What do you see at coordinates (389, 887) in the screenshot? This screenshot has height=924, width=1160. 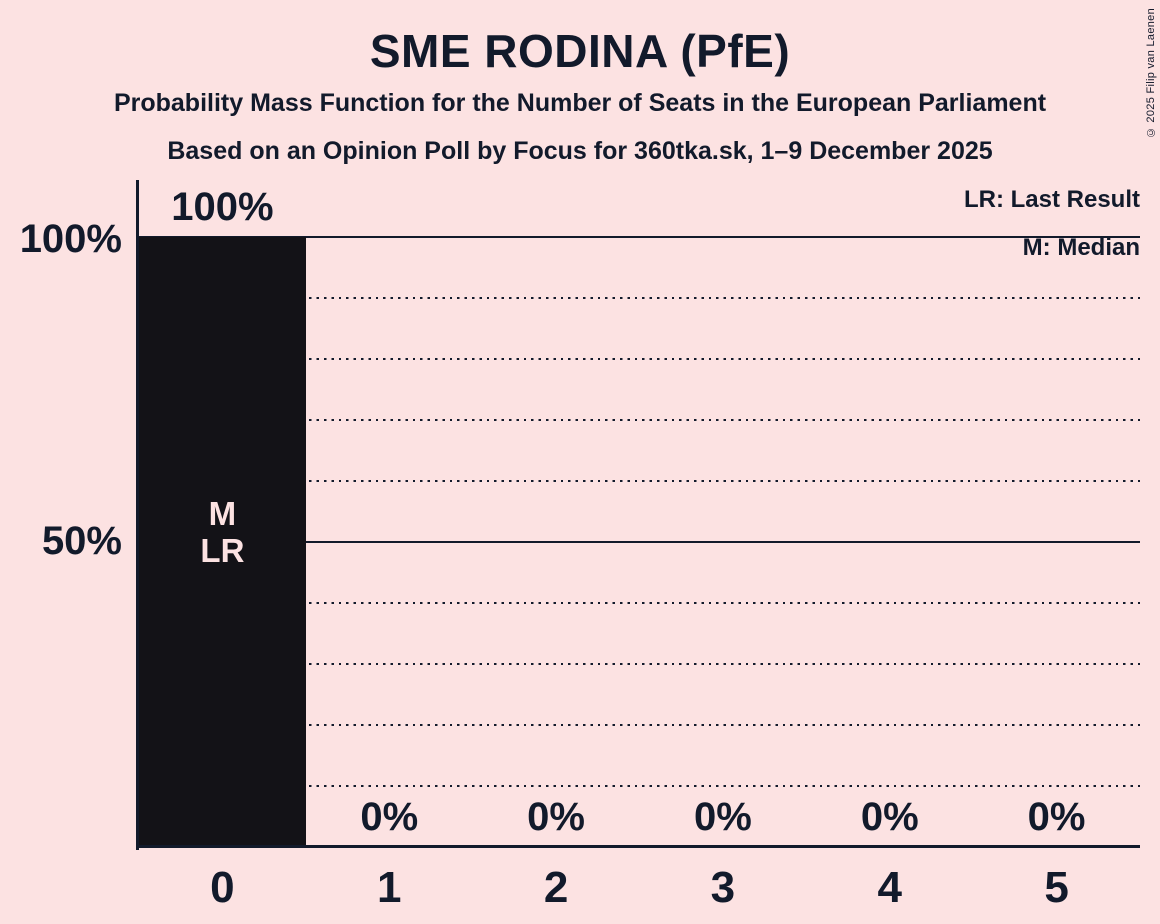 I see `x-axis-label-1: 1` at bounding box center [389, 887].